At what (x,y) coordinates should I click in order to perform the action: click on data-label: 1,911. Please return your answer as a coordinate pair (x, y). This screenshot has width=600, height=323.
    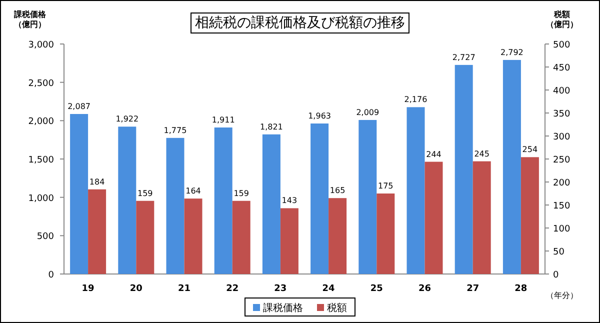
    Looking at the image, I should click on (223, 119).